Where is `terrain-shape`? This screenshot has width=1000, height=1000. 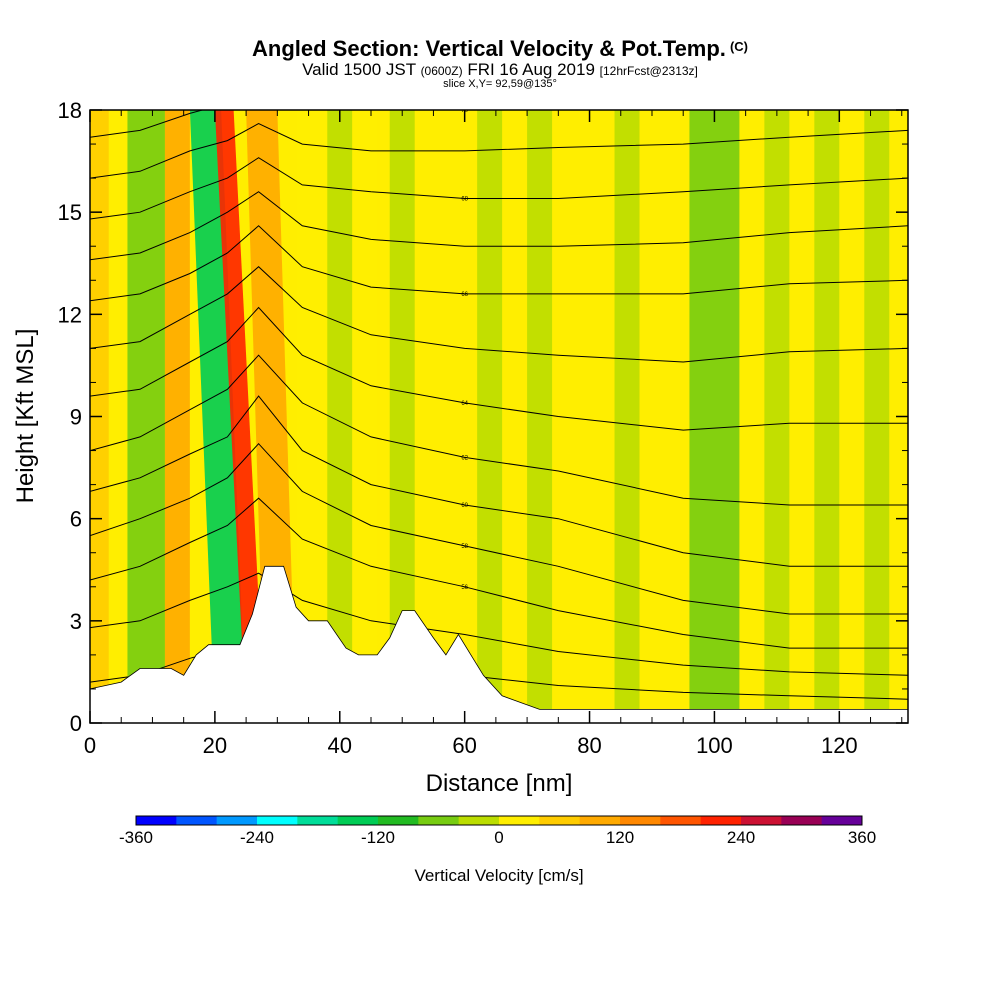 terrain-shape is located at coordinates (499, 644).